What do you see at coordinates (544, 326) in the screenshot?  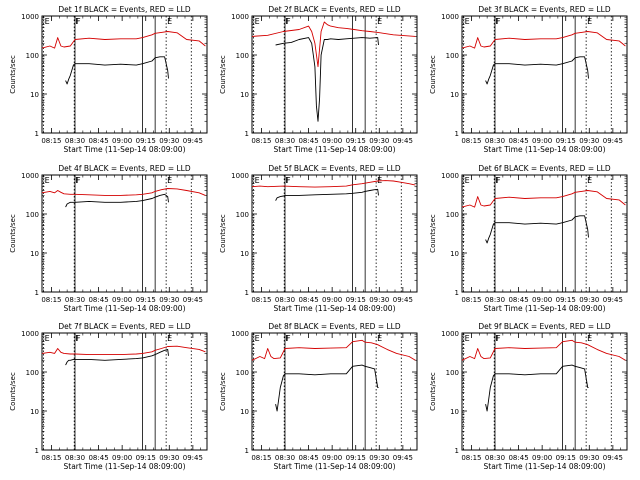 I see `panel-title: Det 9f BLACK = Events, RED = LLD` at bounding box center [544, 326].